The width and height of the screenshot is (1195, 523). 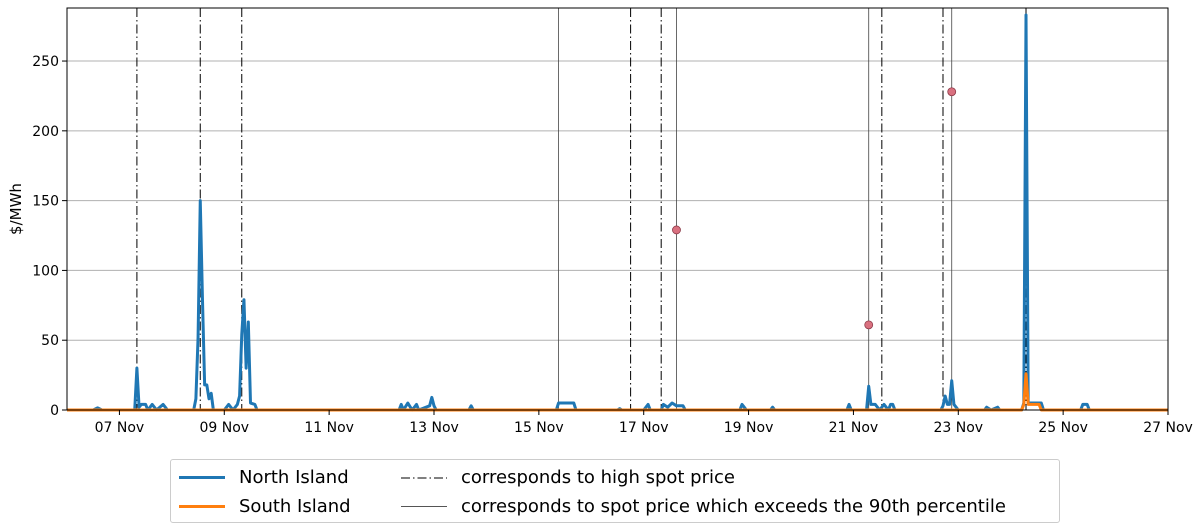 What do you see at coordinates (814, 208) in the screenshot?
I see `percentile-markers` at bounding box center [814, 208].